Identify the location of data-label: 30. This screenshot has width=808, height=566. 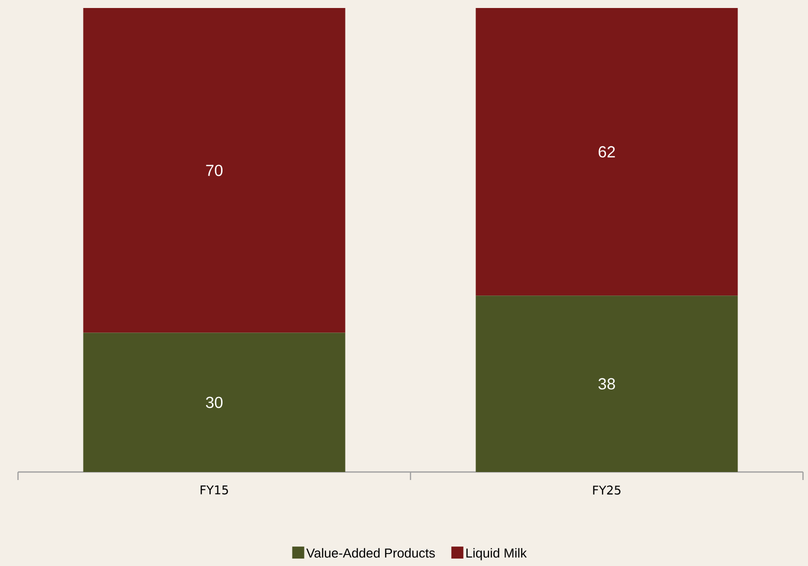
(214, 402).